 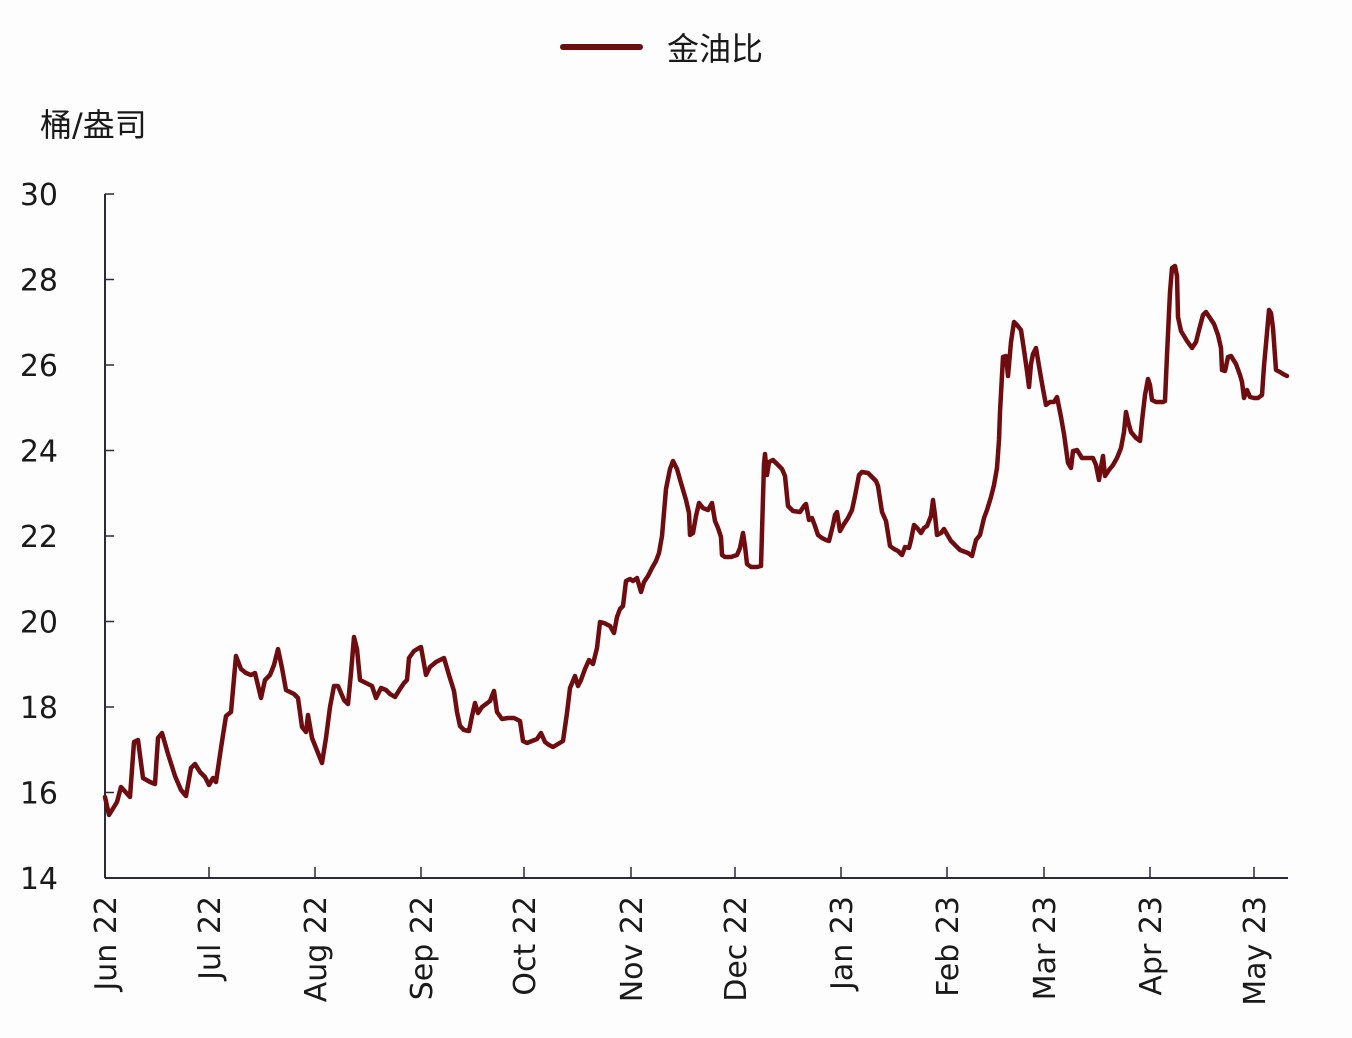 What do you see at coordinates (39, 623) in the screenshot?
I see `y-tick-label: 20` at bounding box center [39, 623].